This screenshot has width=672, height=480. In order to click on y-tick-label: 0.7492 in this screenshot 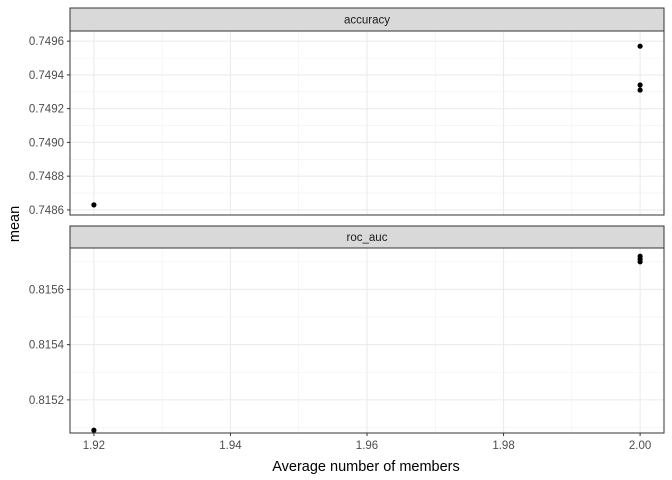, I will do `click(46, 110)`.